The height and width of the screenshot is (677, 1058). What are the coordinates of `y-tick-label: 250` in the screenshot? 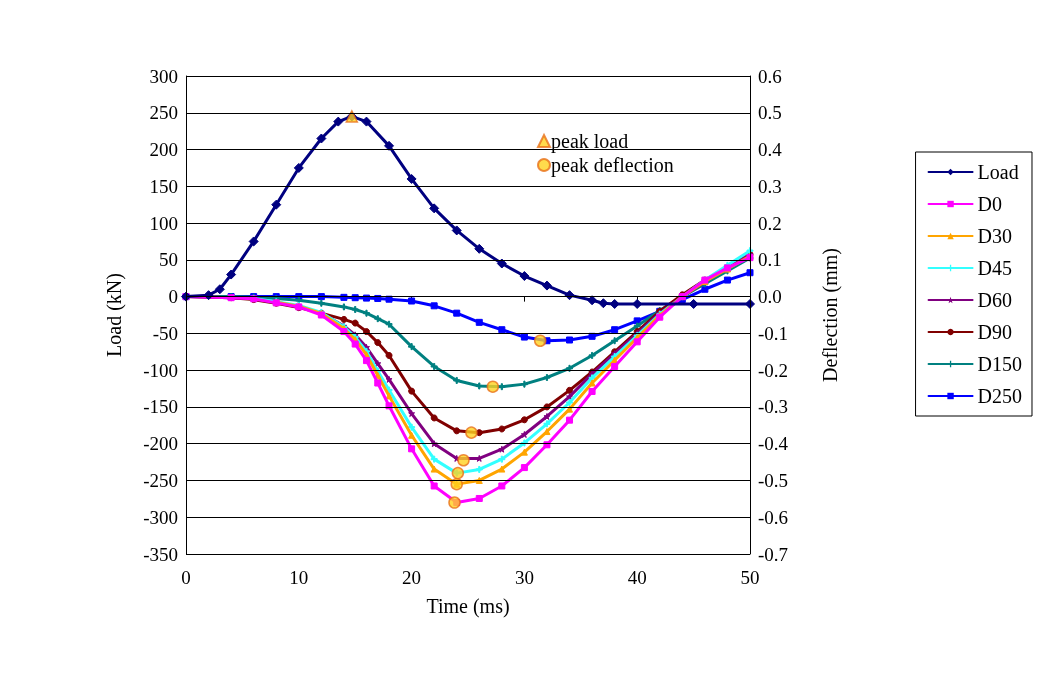 It's located at (163, 113).